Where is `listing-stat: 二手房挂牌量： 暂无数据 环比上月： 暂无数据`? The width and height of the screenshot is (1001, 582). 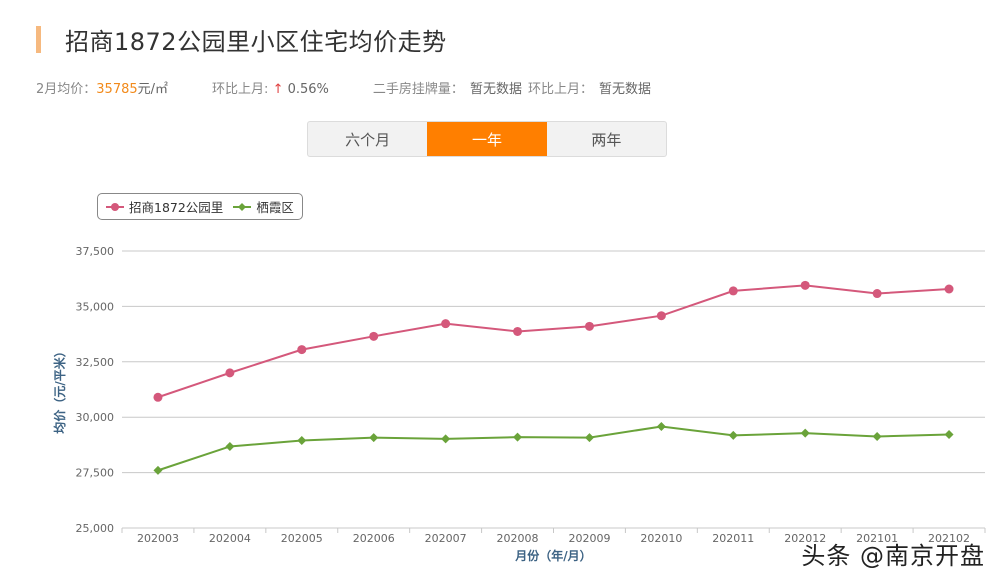 listing-stat: 二手房挂牌量： 暂无数据 环比上月： 暂无数据 is located at coordinates (512, 87).